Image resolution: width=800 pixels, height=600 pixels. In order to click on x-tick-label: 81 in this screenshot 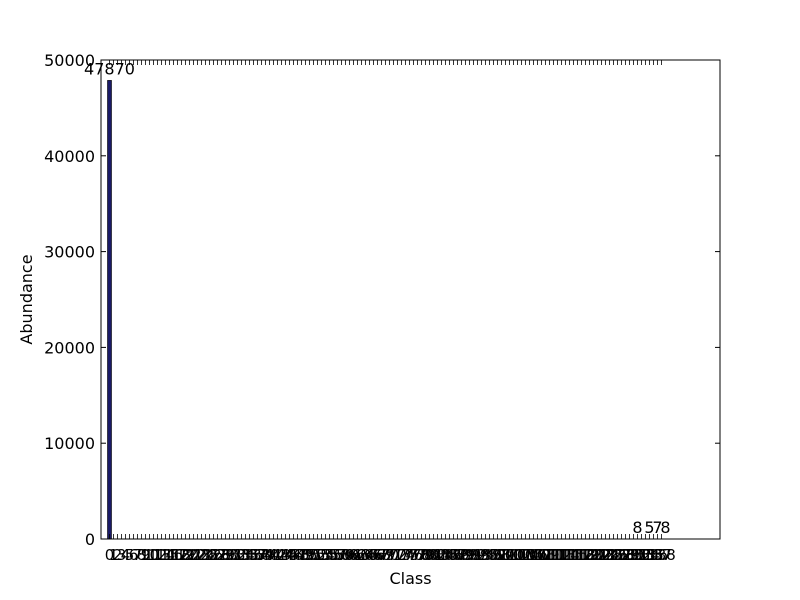, I will do `click(433, 555)`.